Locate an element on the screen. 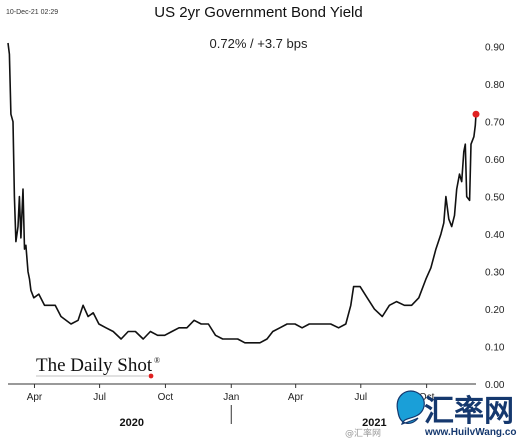 This screenshot has height=442, width=517. last-point-marker is located at coordinates (476, 114).